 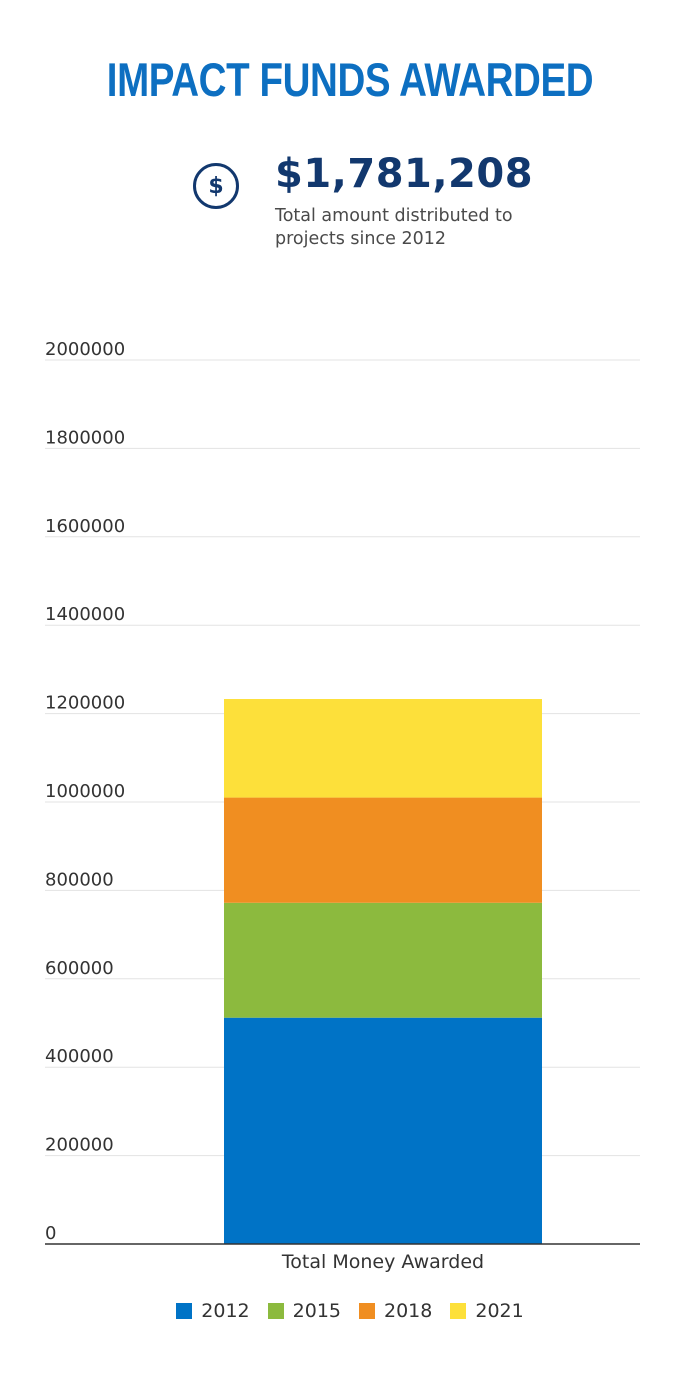 What do you see at coordinates (383, 748) in the screenshot?
I see `bar-segment-2021` at bounding box center [383, 748].